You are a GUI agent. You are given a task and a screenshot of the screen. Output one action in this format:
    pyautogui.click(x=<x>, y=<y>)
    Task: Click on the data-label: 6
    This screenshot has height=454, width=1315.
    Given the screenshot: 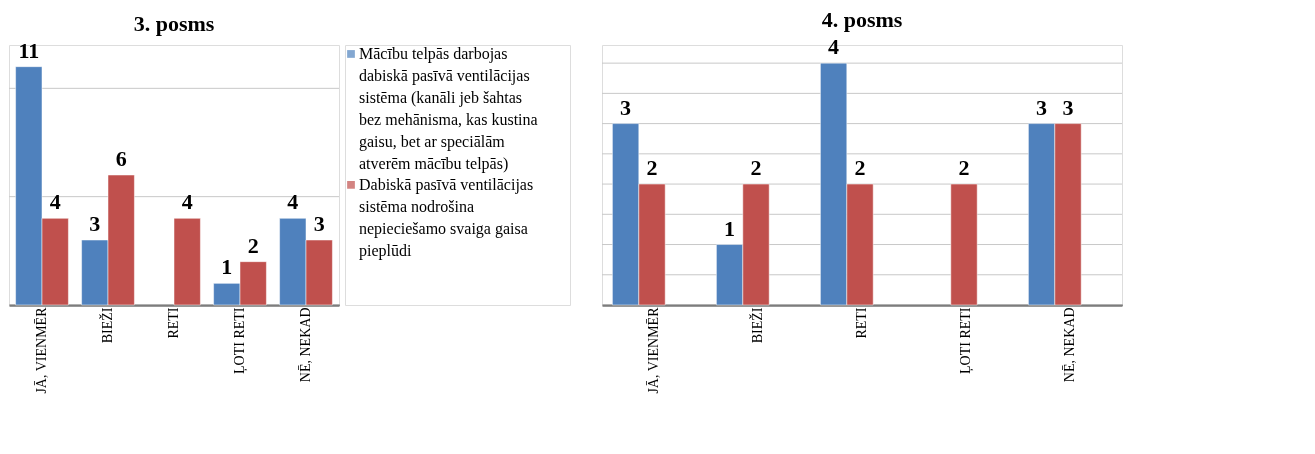 What is the action you would take?
    pyautogui.click(x=121, y=158)
    